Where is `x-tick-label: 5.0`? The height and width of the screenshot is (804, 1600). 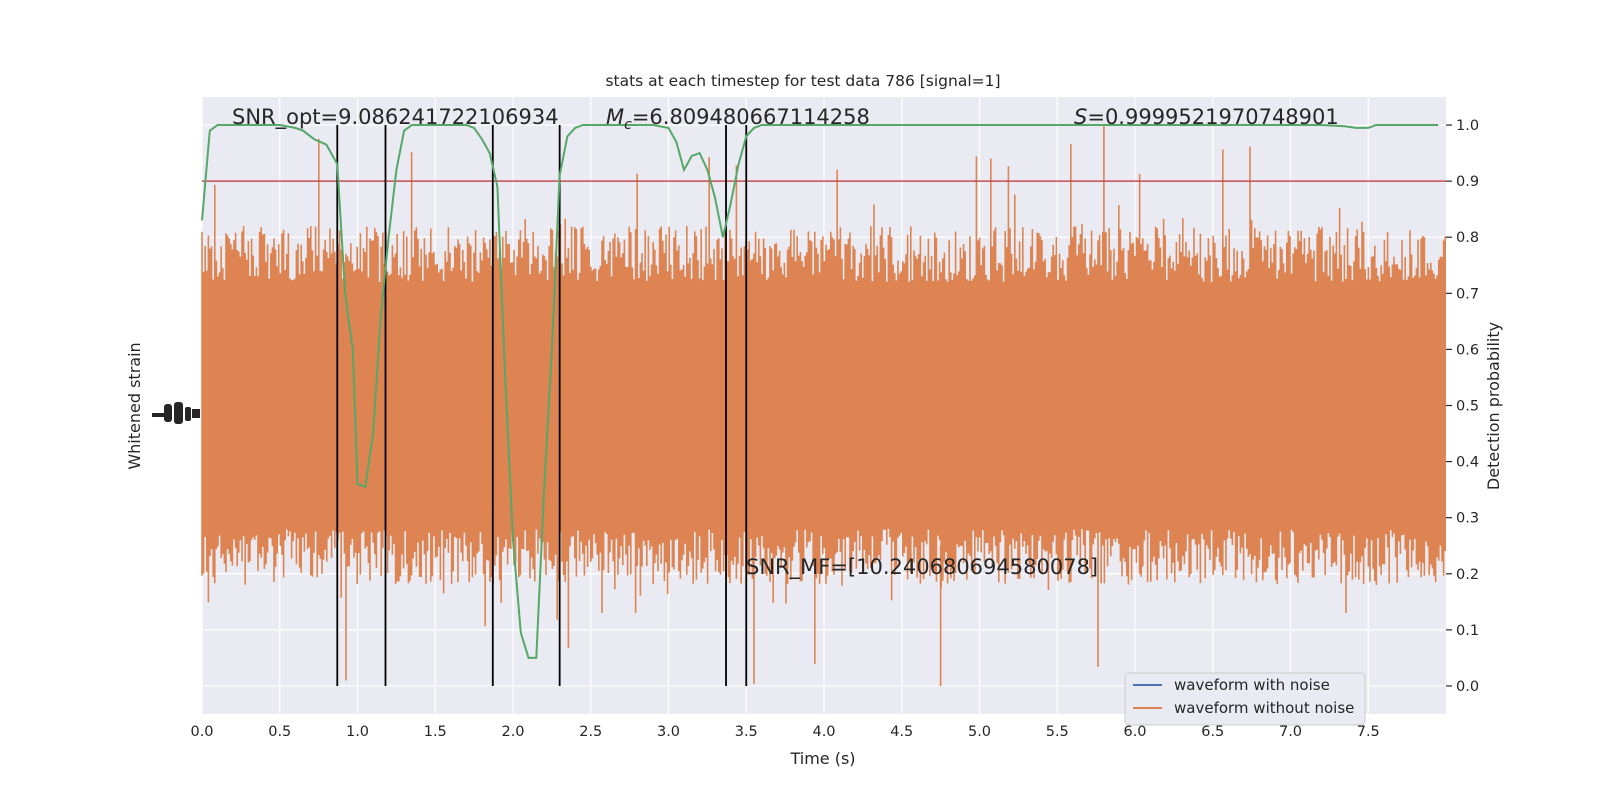
x-tick-label: 5.0 is located at coordinates (979, 732).